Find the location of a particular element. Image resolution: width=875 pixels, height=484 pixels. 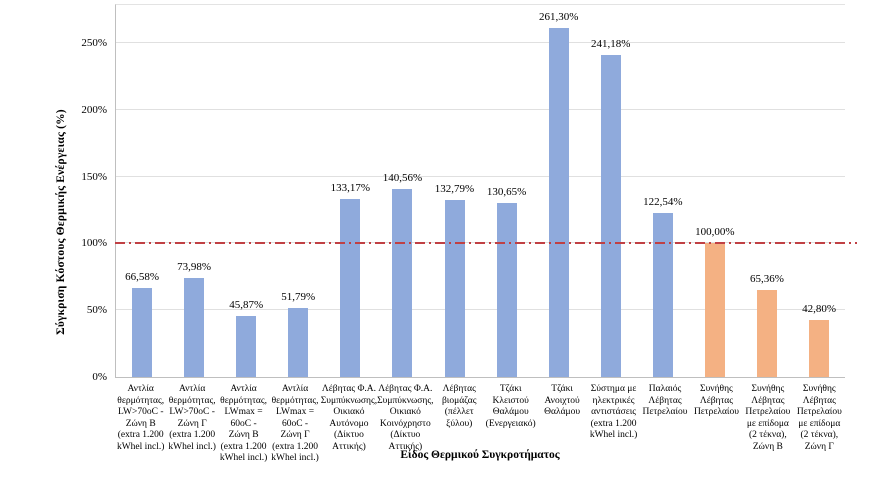

bar-slot: 133,17% is located at coordinates (350, 191).